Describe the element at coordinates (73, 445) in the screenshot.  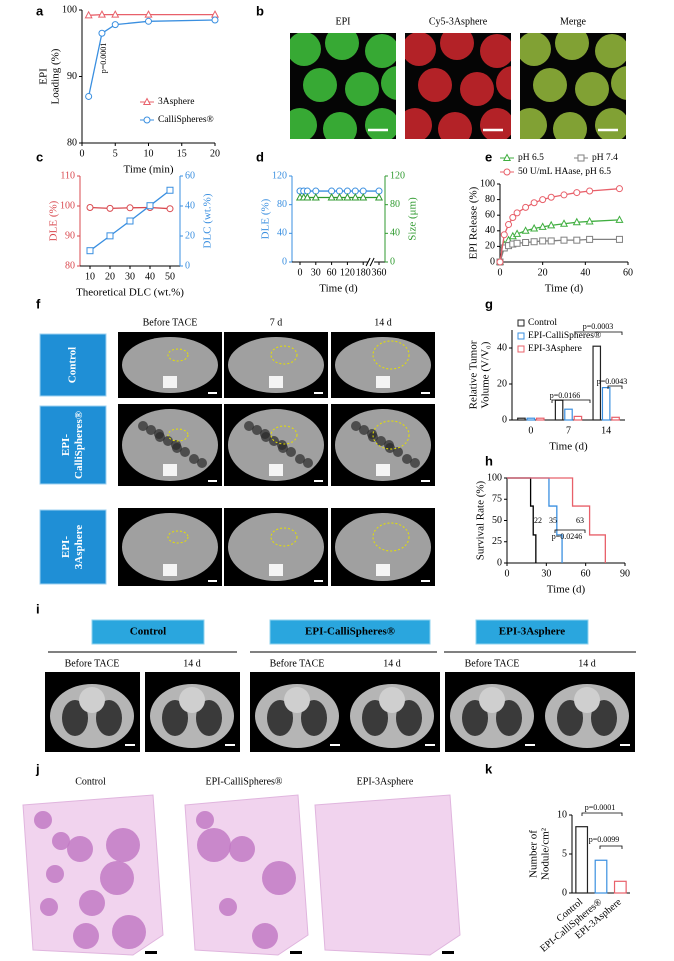
I see `row-label-box` at that location.